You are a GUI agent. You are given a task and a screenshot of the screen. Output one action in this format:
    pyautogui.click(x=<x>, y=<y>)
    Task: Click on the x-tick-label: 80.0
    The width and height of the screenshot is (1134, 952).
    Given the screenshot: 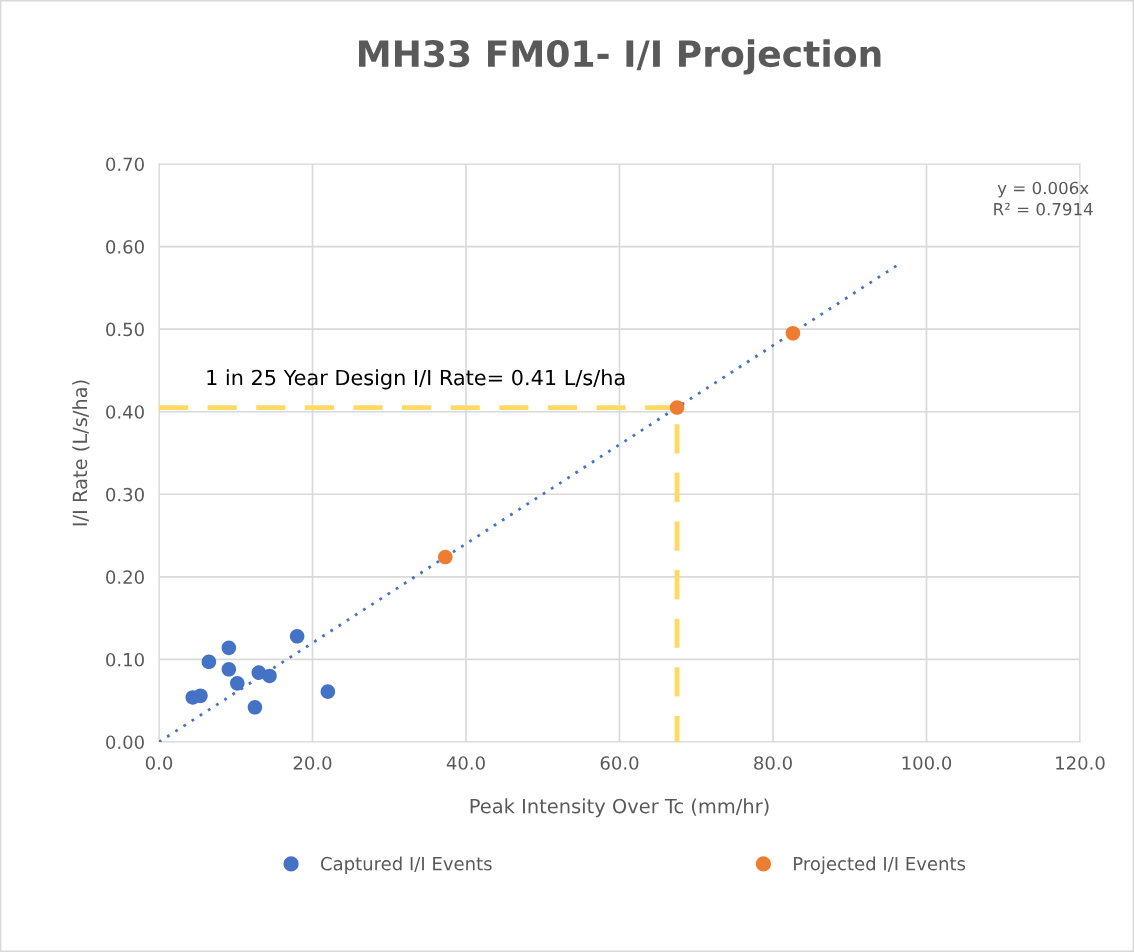 What is the action you would take?
    pyautogui.click(x=773, y=763)
    